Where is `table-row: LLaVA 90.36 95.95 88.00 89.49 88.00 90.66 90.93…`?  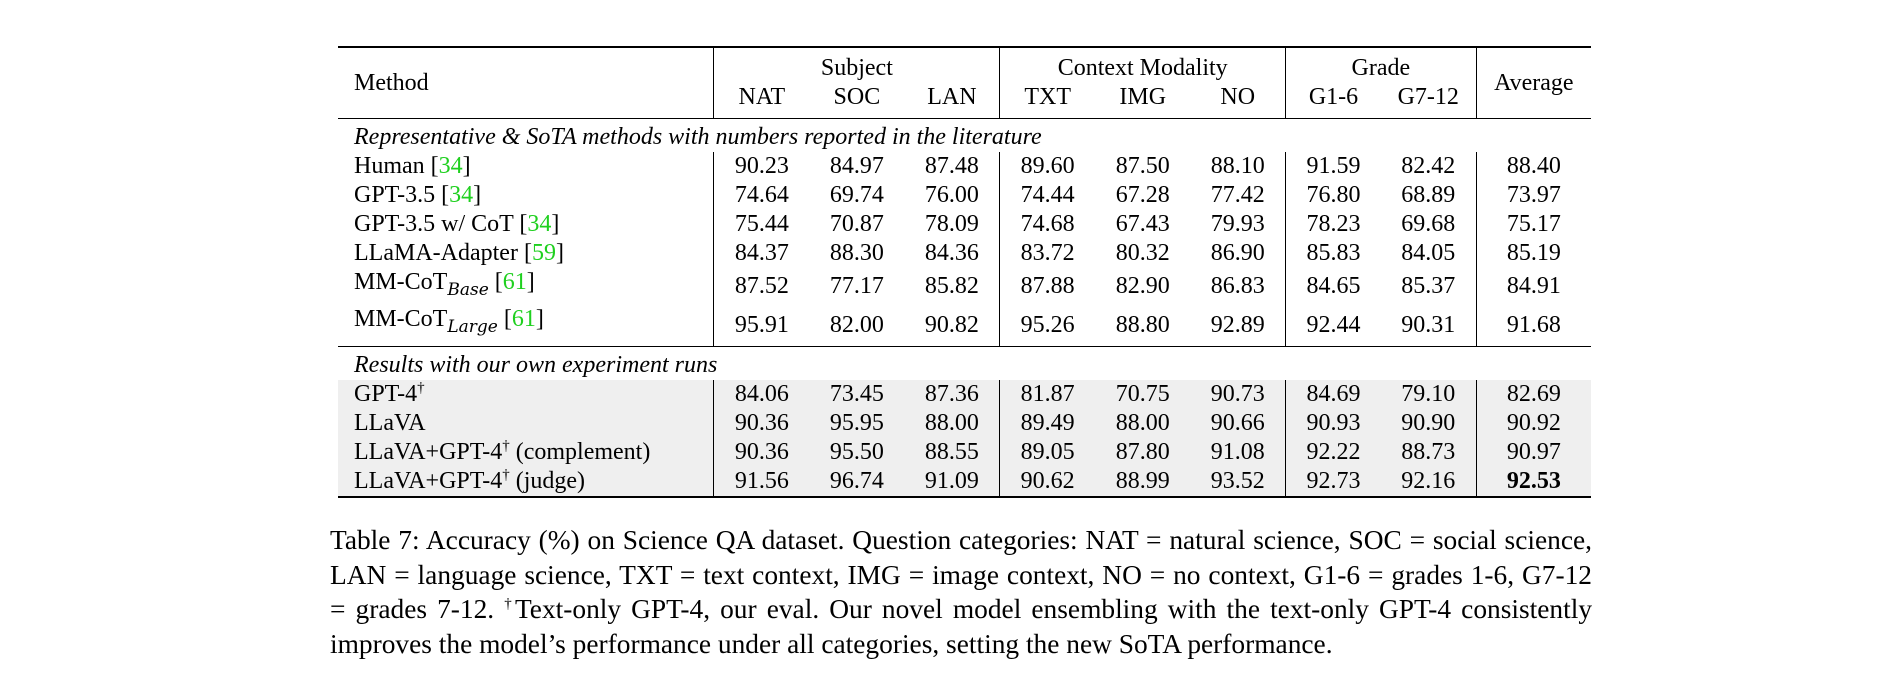
table-row: LLaVA 90.36 95.95 88.00 89.49 88.00 90.66 90.93… is located at coordinates (964, 423).